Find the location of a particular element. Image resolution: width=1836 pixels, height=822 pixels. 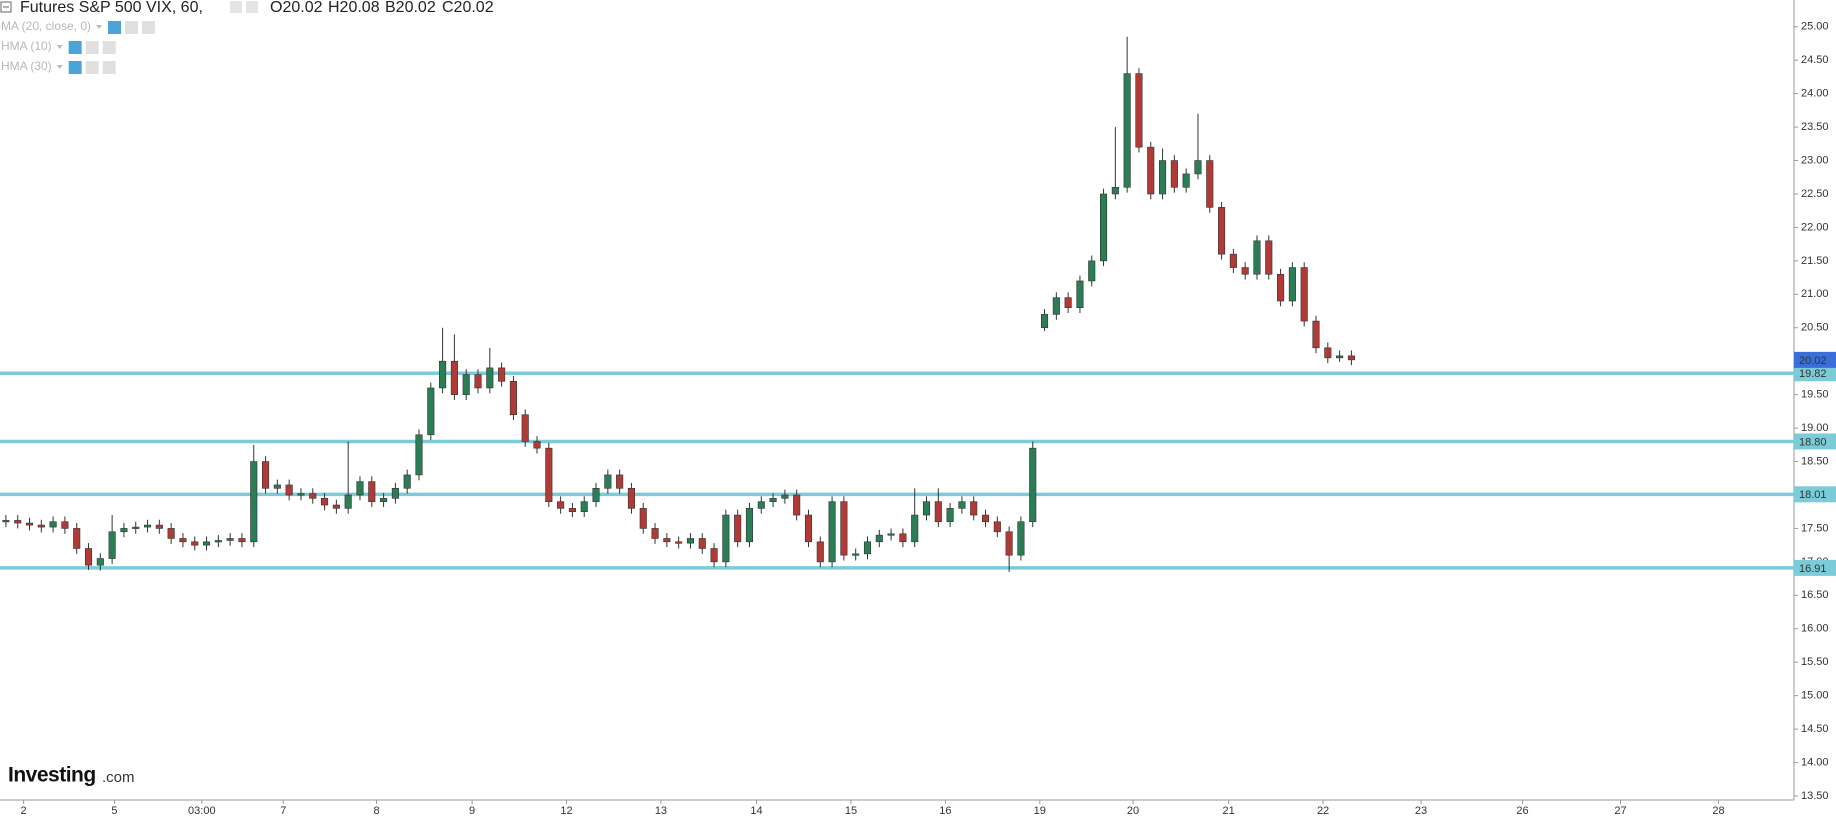

y-tick-label: 23.50 is located at coordinates (1815, 127).